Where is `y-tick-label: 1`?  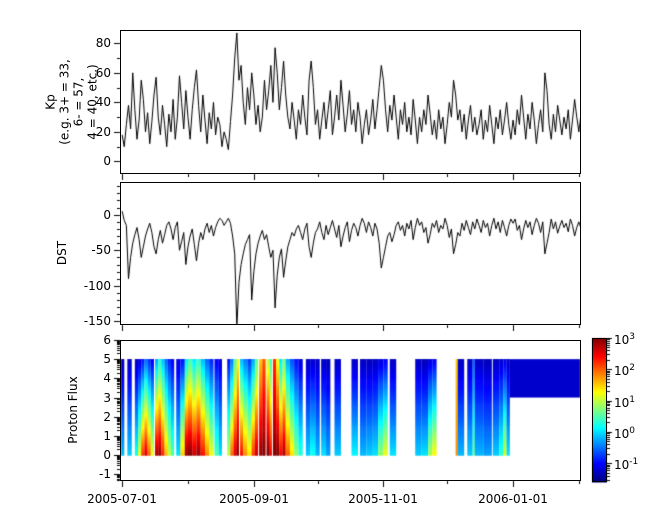 y-tick-label: 1 is located at coordinates (107, 436).